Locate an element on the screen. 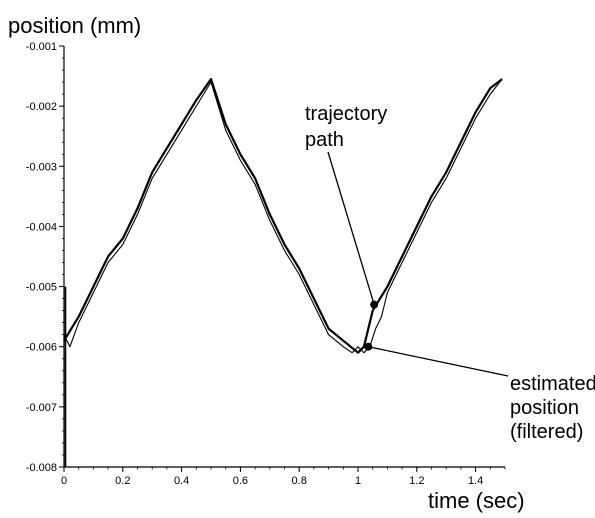 Image resolution: width=595 pixels, height=518 pixels. y-tick-label: -0.006 is located at coordinates (41, 348).